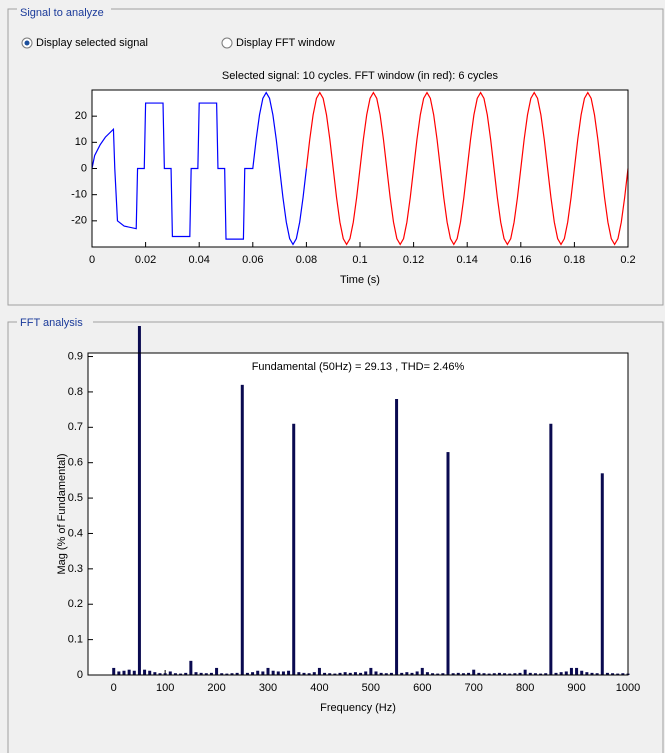 Image resolution: width=665 pixels, height=753 pixels. Describe the element at coordinates (75, 640) in the screenshot. I see `y-tick-label: 0.1` at that location.